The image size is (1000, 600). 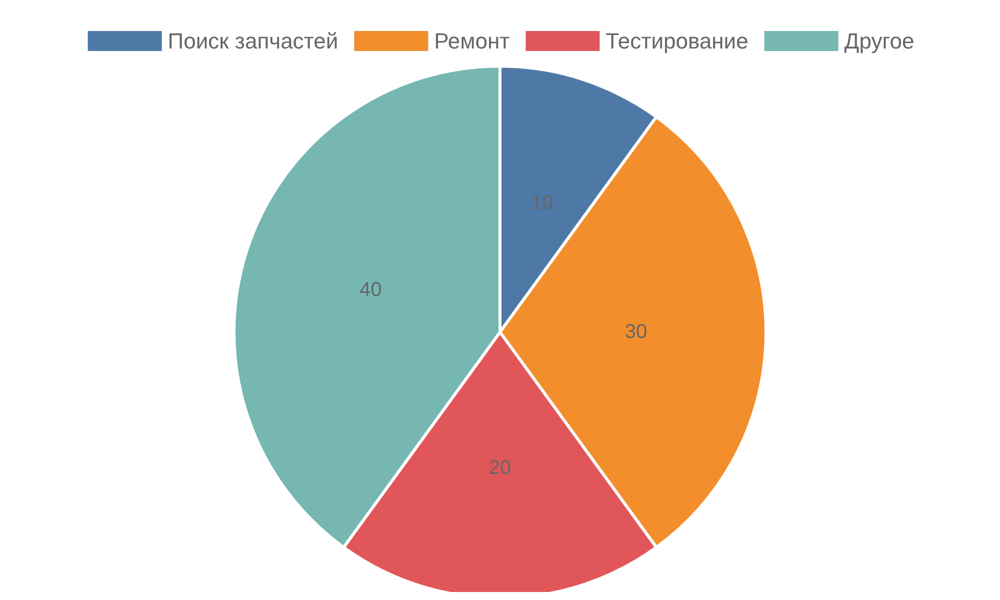 What do you see at coordinates (542, 203) in the screenshot?
I see `data-label: 10` at bounding box center [542, 203].